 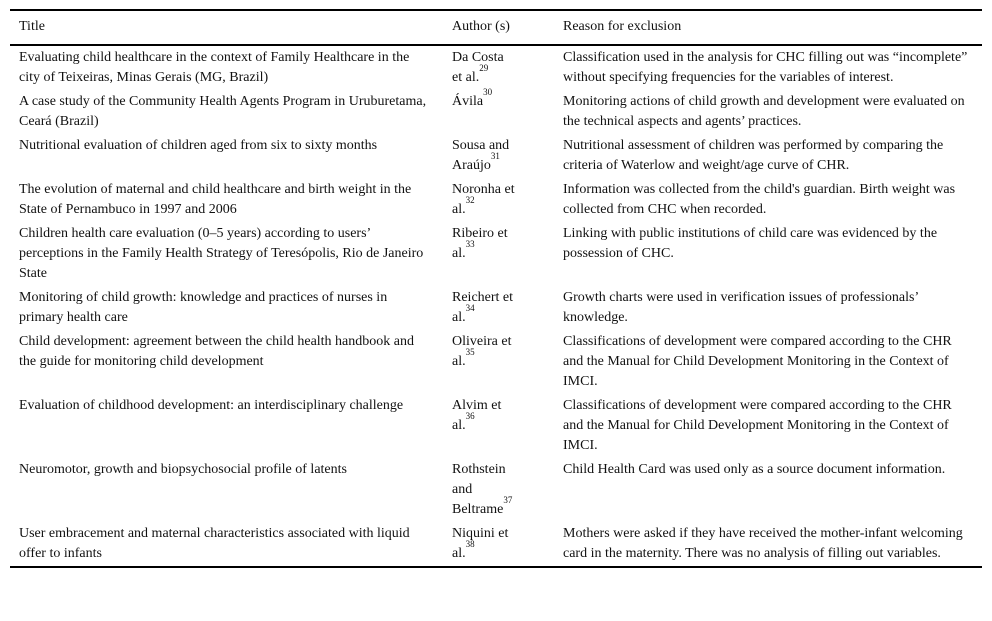 What do you see at coordinates (468, 101) in the screenshot?
I see `author-name-text: Ávila` at bounding box center [468, 101].